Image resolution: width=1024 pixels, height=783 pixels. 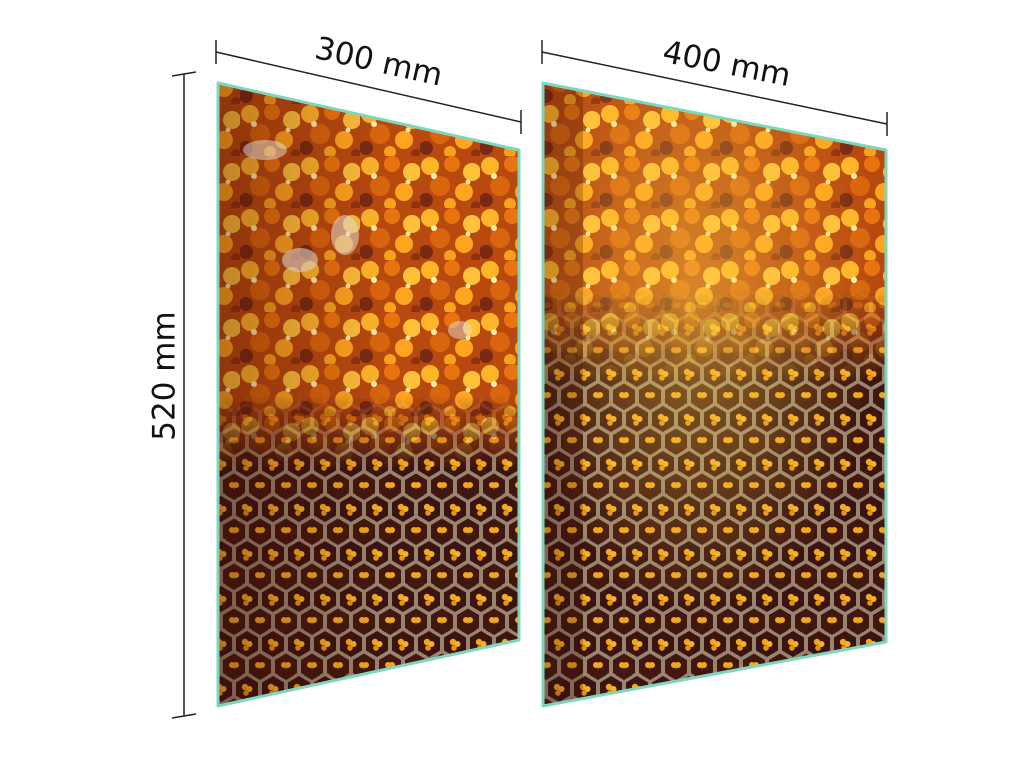 What do you see at coordinates (714, 88) in the screenshot?
I see `width-line-right` at bounding box center [714, 88].